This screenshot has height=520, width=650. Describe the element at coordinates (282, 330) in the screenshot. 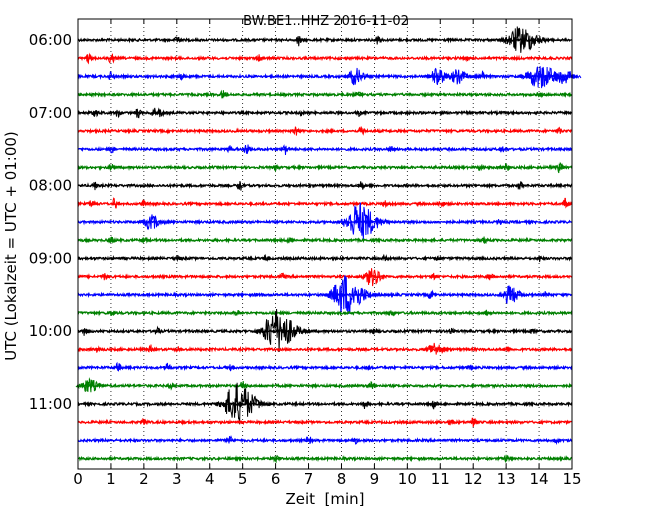

I see `trace-event-10:00-2` at that location.